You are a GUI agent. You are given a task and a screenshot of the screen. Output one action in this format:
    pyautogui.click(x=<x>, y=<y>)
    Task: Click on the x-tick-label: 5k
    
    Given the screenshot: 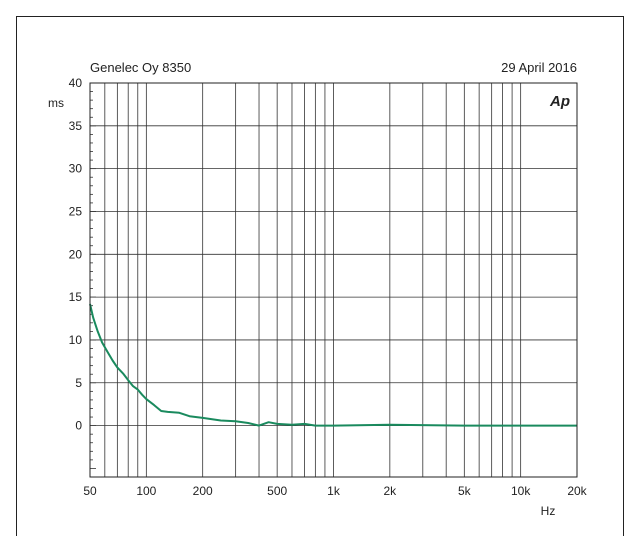 What is the action you would take?
    pyautogui.click(x=465, y=491)
    